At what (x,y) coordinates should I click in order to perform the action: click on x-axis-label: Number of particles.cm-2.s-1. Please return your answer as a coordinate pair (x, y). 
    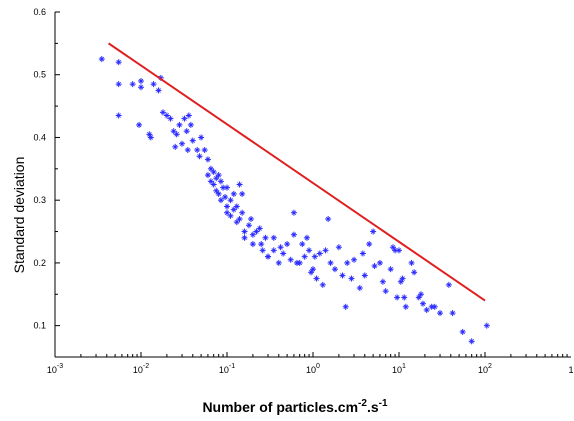
    Looking at the image, I should click on (295, 406).